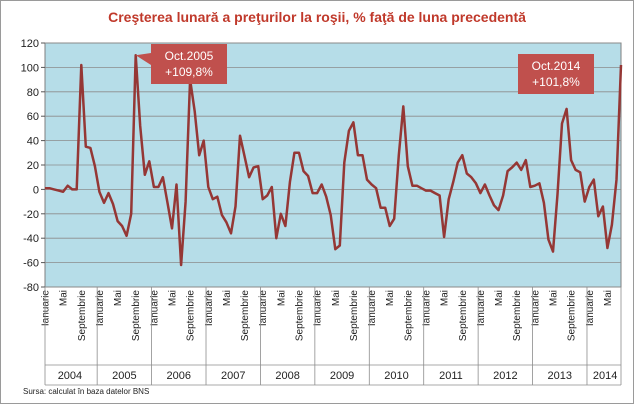 Image resolution: width=634 pixels, height=404 pixels. Describe the element at coordinates (396, 376) in the screenshot. I see `year-label: 2010` at that location.